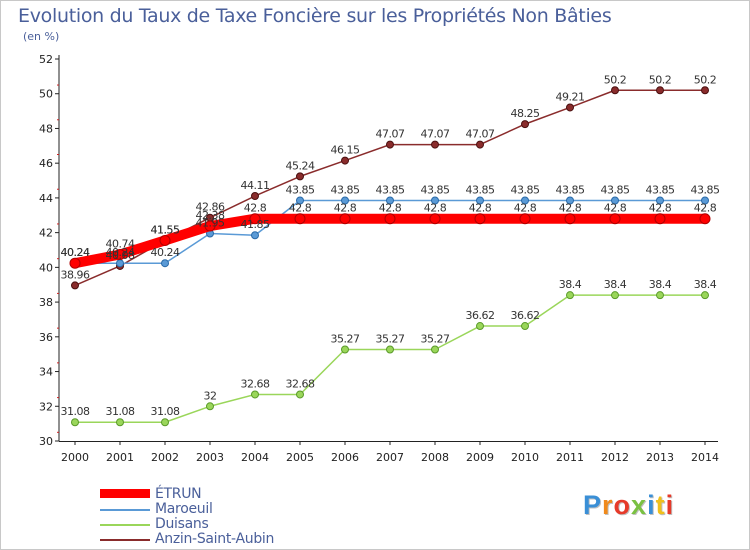 This screenshot has width=750, height=550. I want to click on data-label-anzin-saint-aubin: 38.96, so click(75, 274).